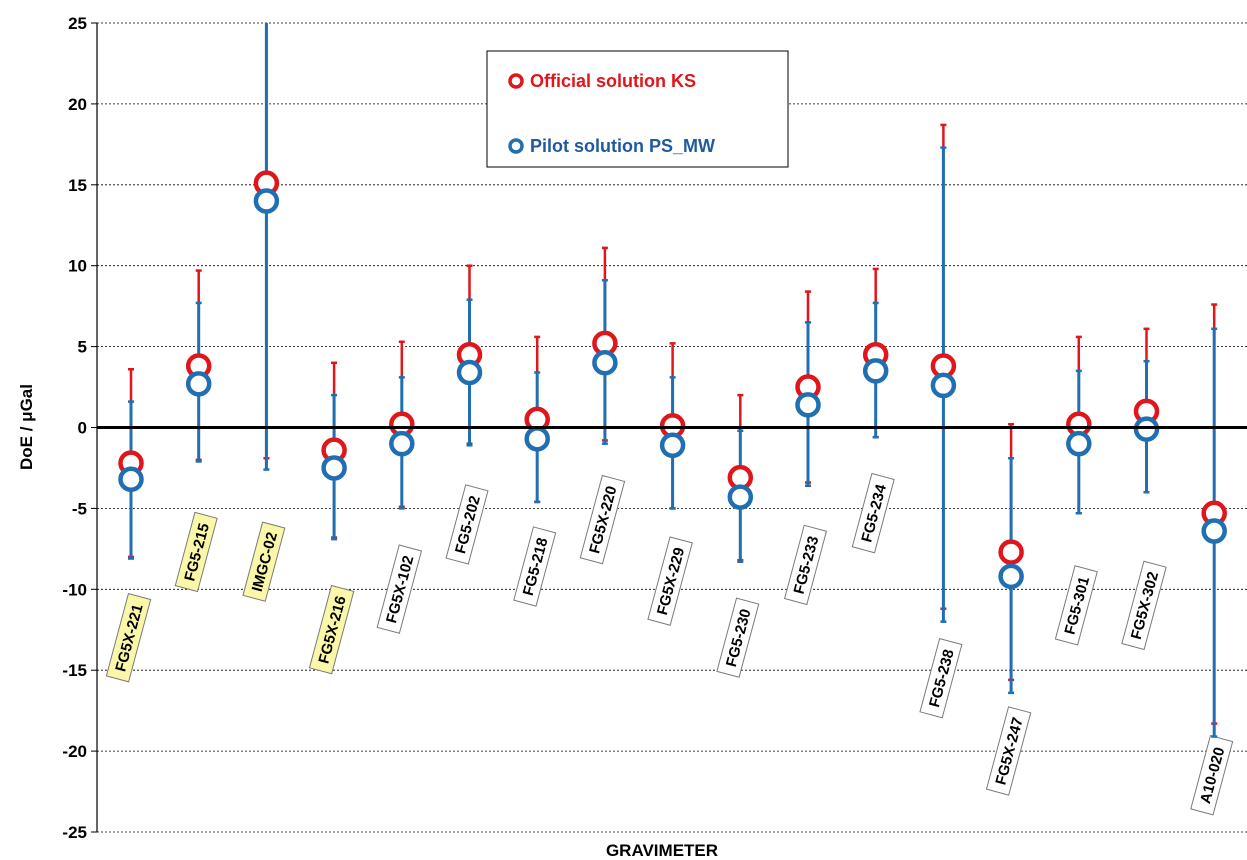 This screenshot has width=1247, height=860. Describe the element at coordinates (77, 266) in the screenshot. I see `y-tick-label: 10` at that location.